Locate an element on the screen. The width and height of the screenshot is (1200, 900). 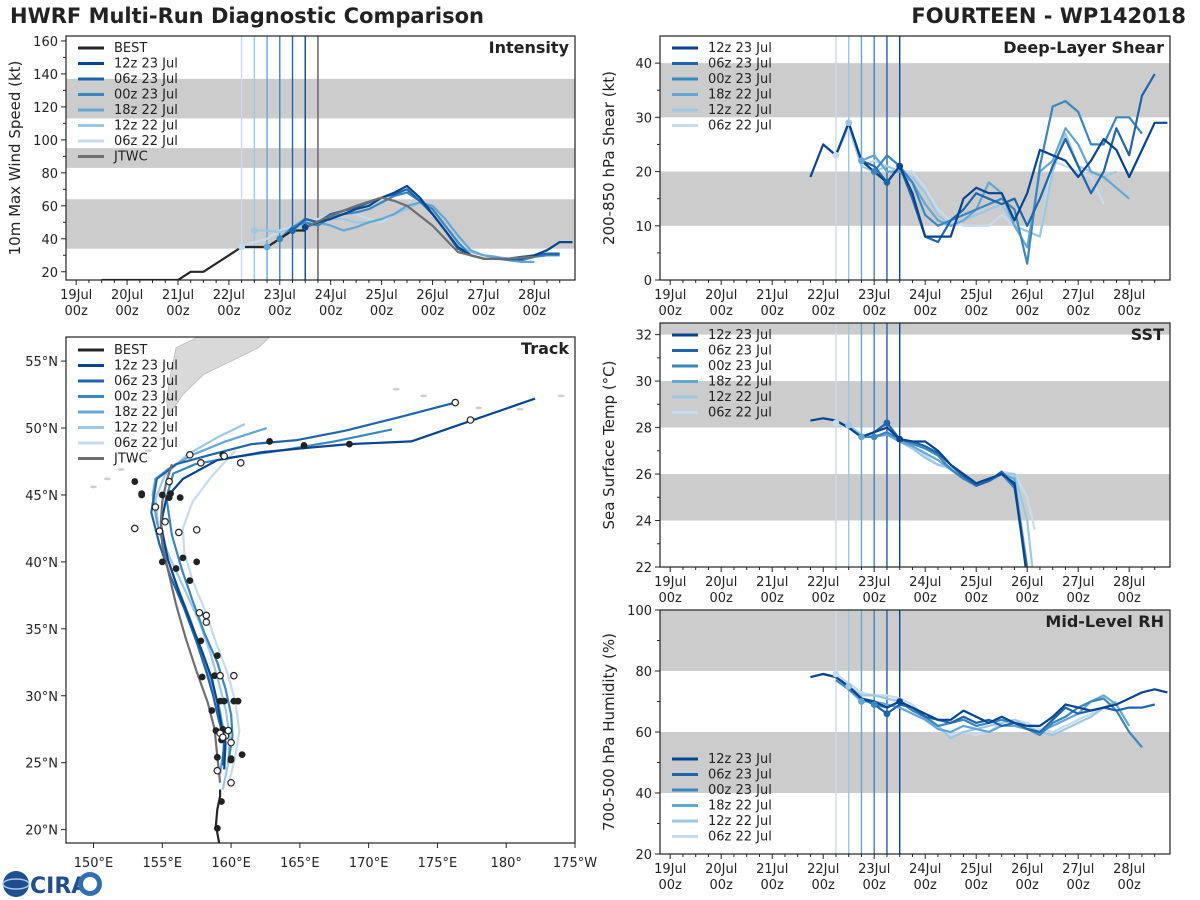
shear-legend-label: 12z 22 Jul is located at coordinates (740, 110).